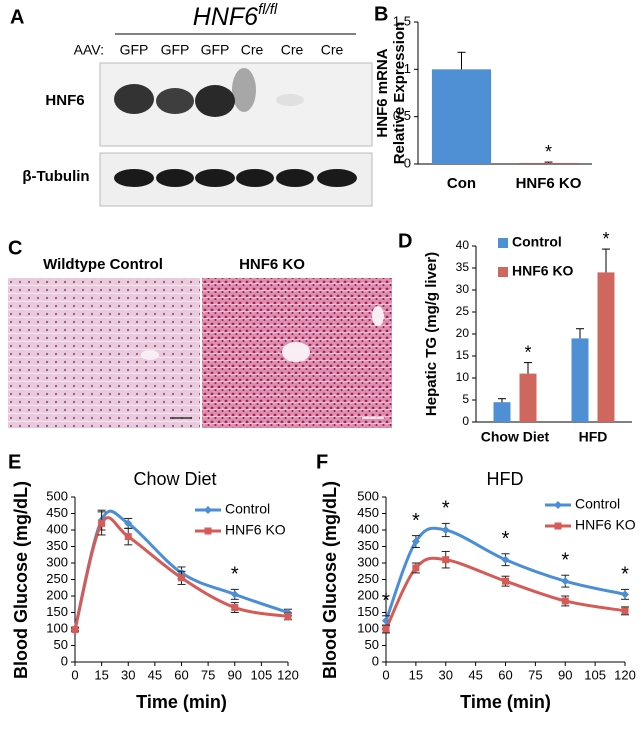 This screenshot has width=643, height=730. I want to click on y-tick-label: 50, so click(372, 644).